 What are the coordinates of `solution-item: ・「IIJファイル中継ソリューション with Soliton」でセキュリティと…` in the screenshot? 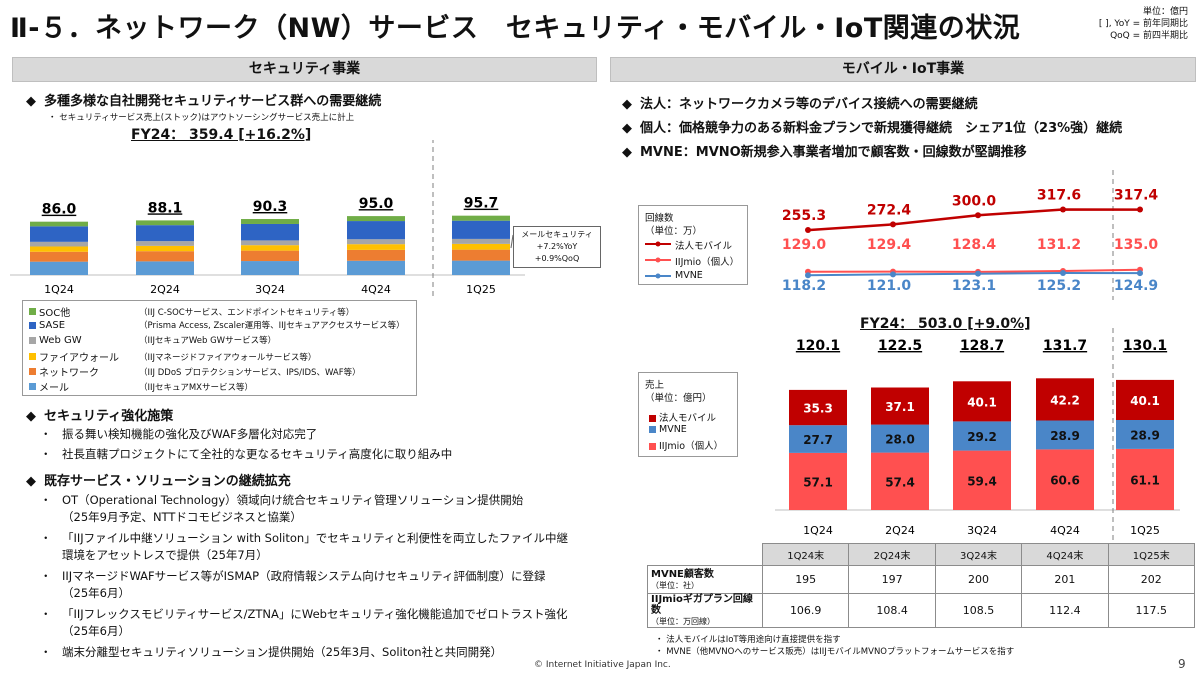 It's located at (304, 547).